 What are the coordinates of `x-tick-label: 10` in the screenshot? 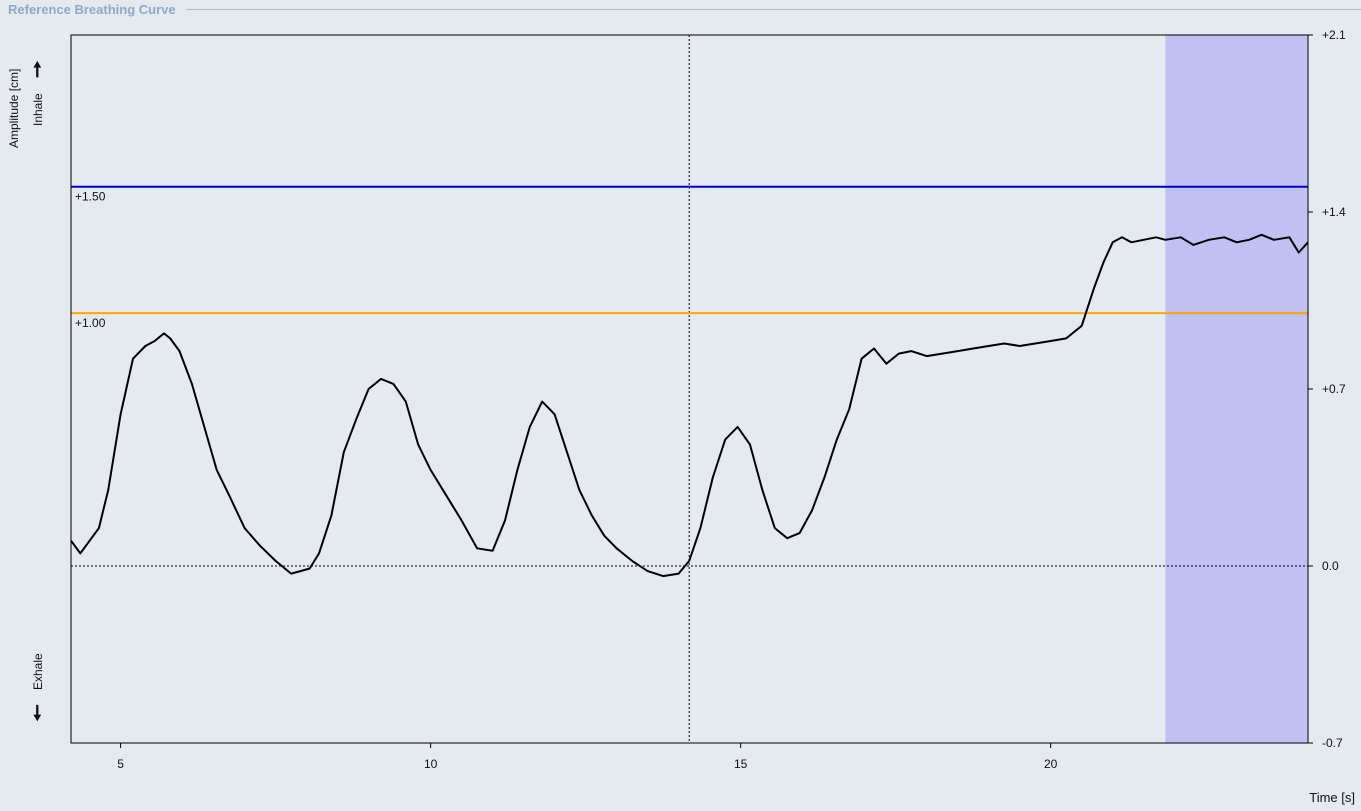 It's located at (431, 764).